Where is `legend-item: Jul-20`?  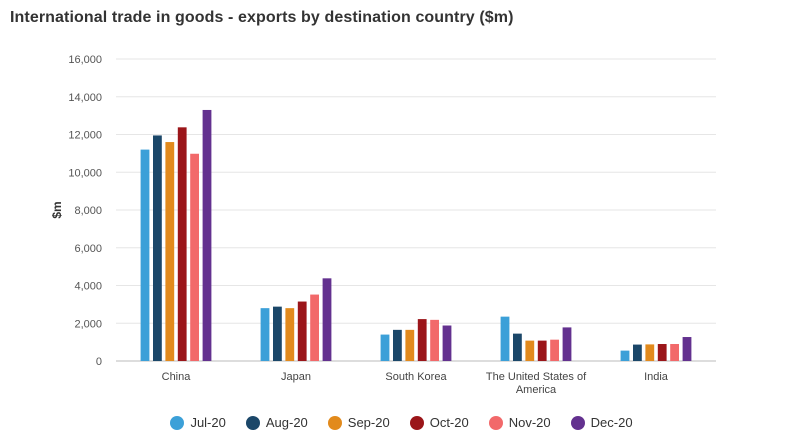 legend-item: Jul-20 is located at coordinates (198, 422).